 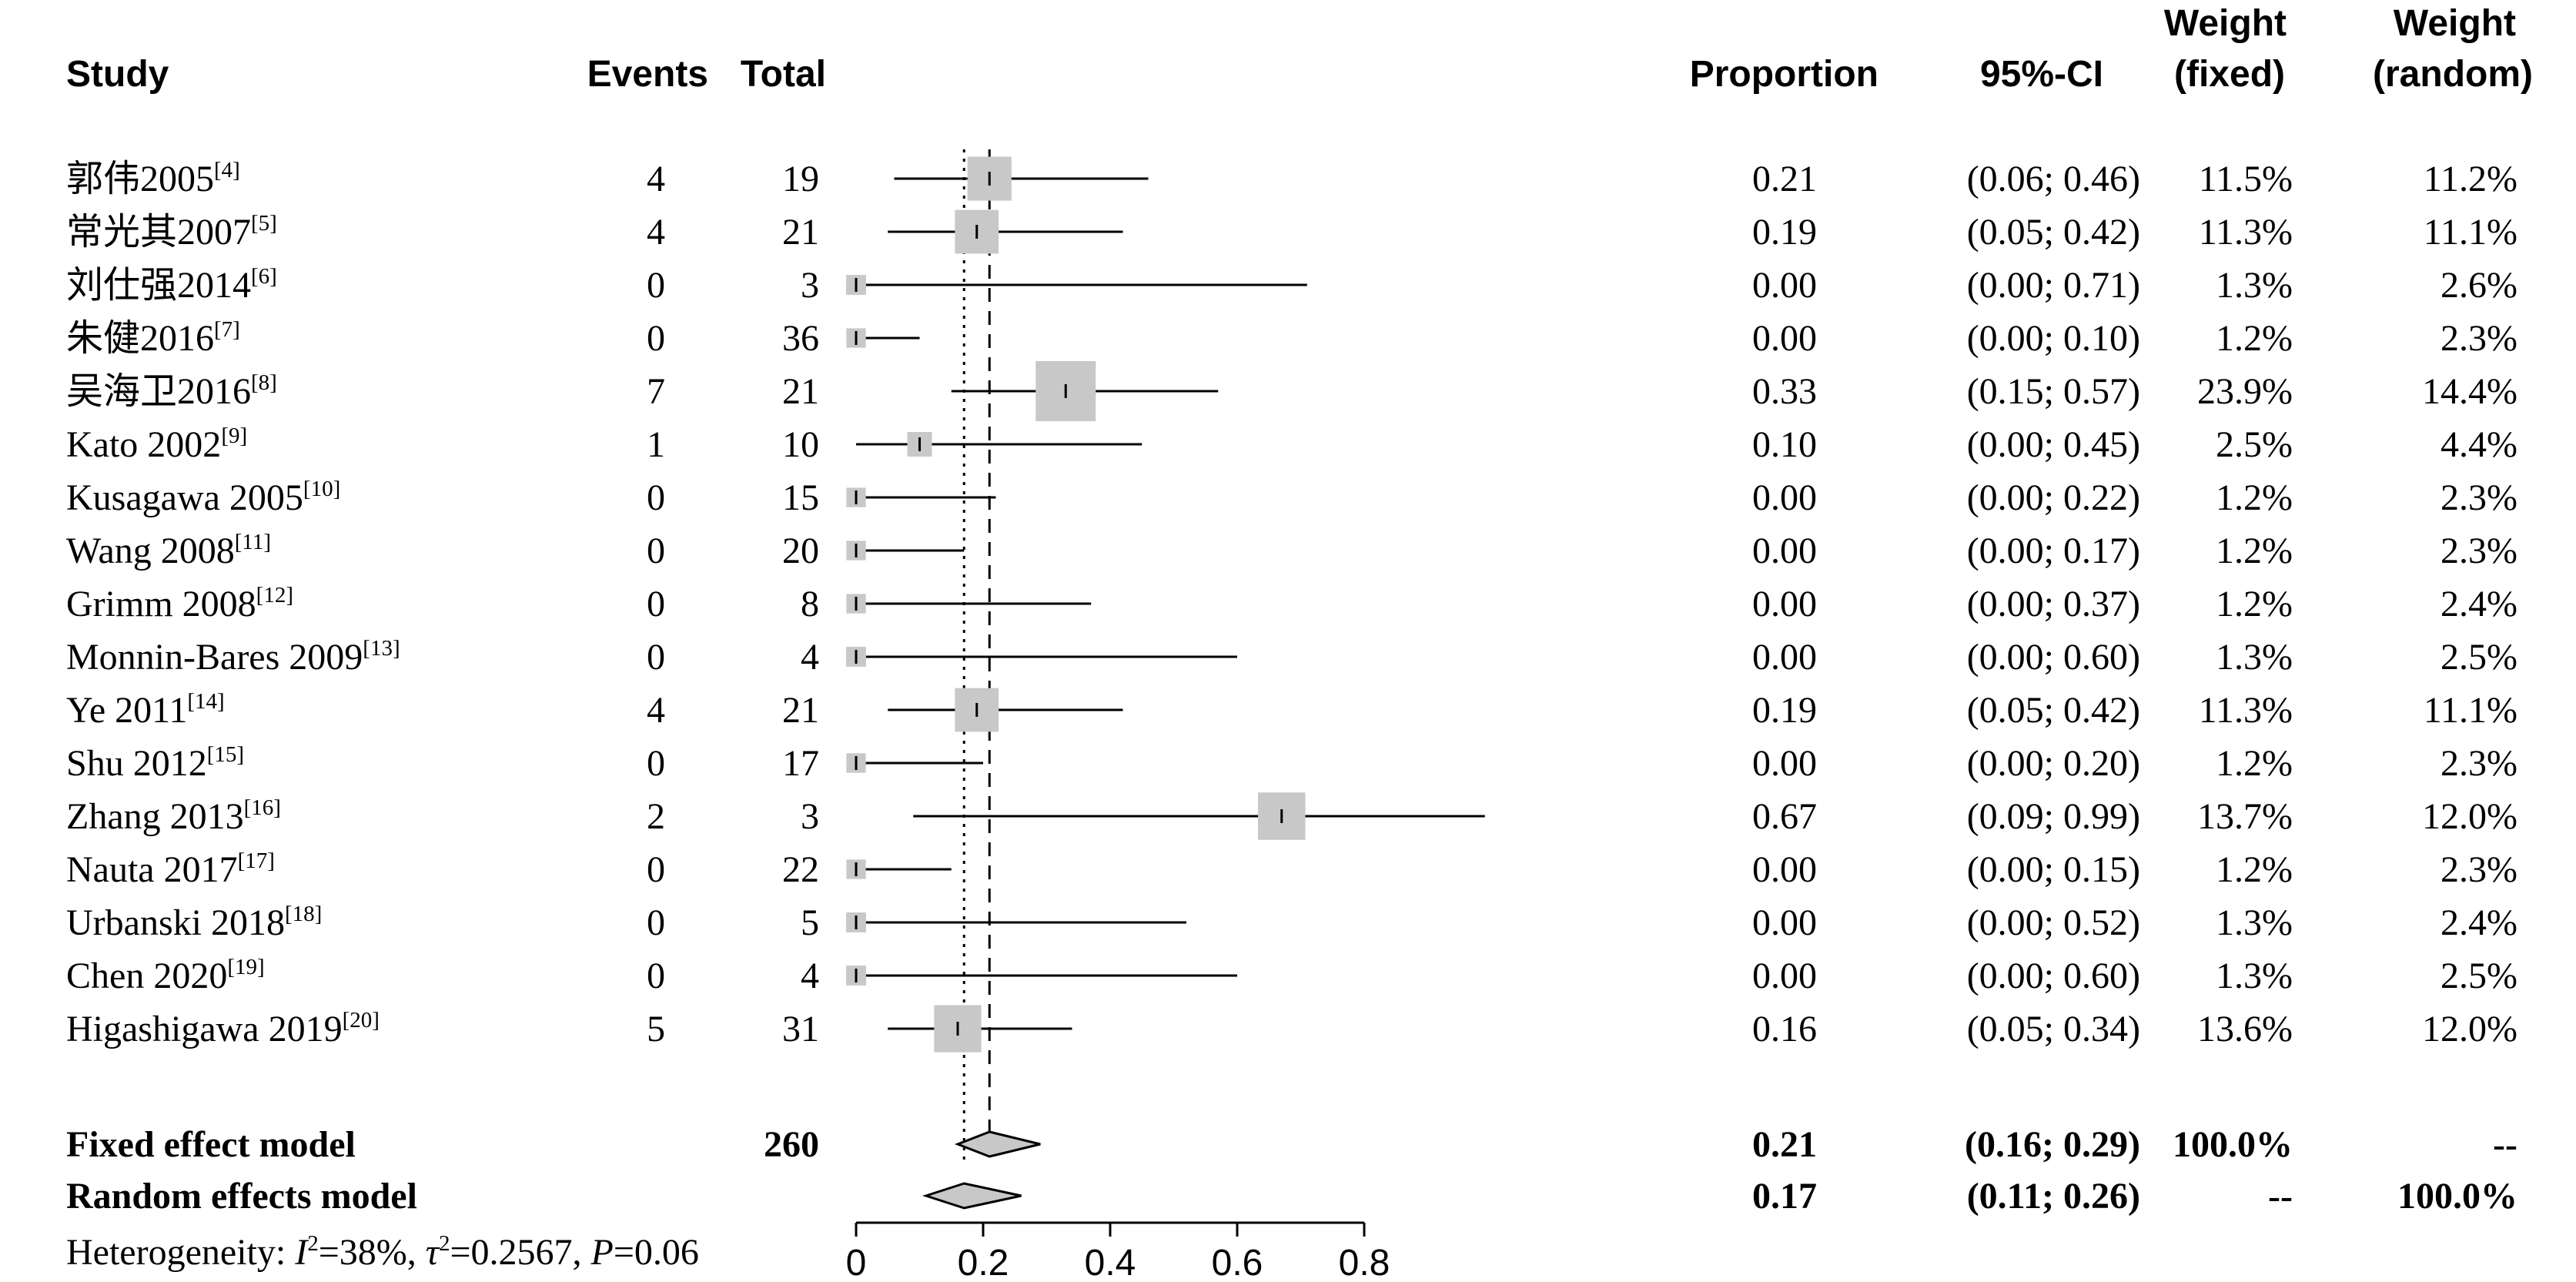 I want to click on x-axis-tick-label: 0.6, so click(x=1238, y=1263).